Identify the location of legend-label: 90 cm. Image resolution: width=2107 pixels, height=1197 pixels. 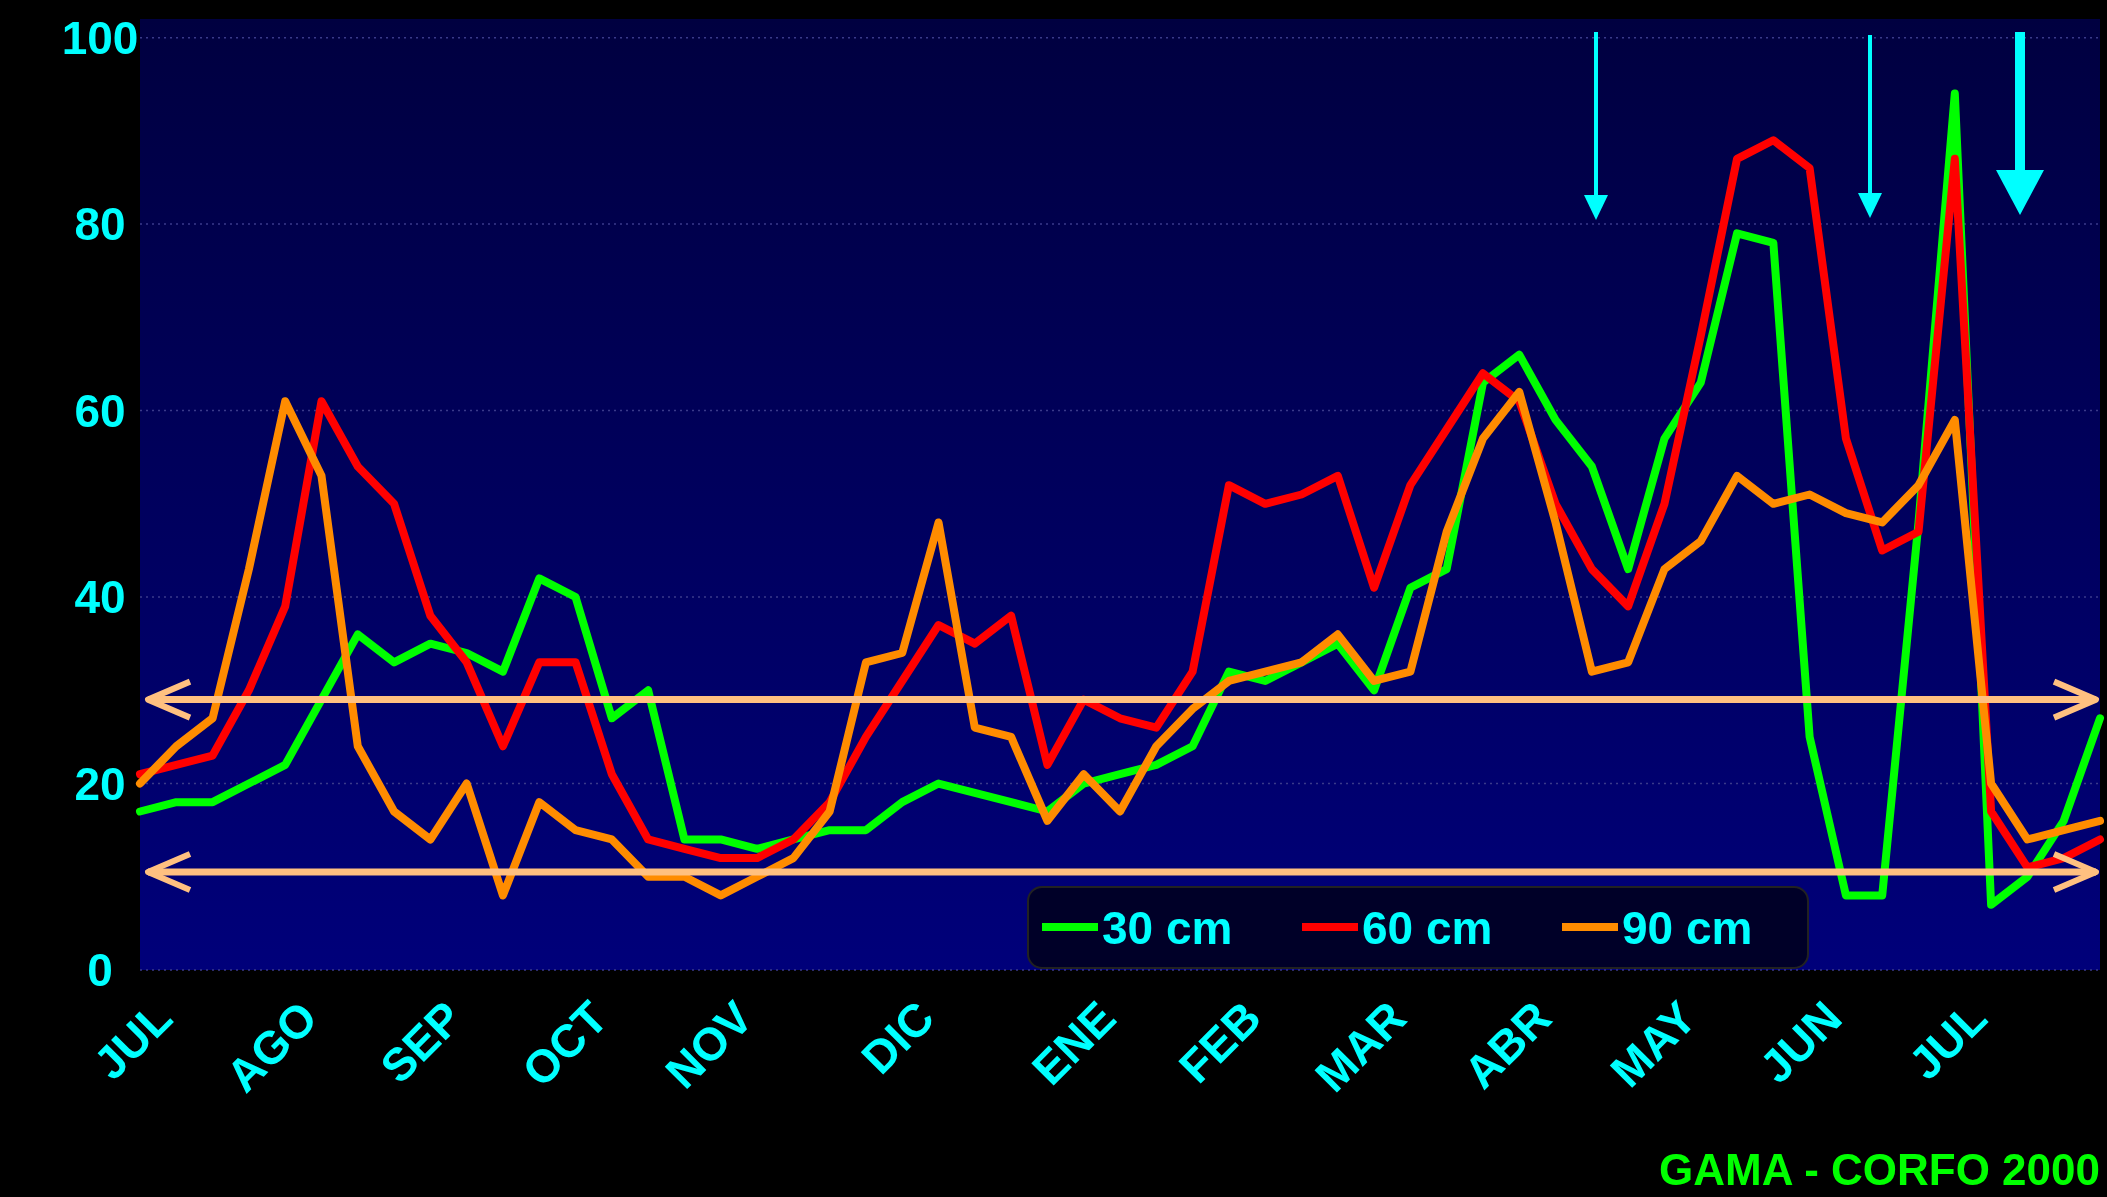
(1687, 927).